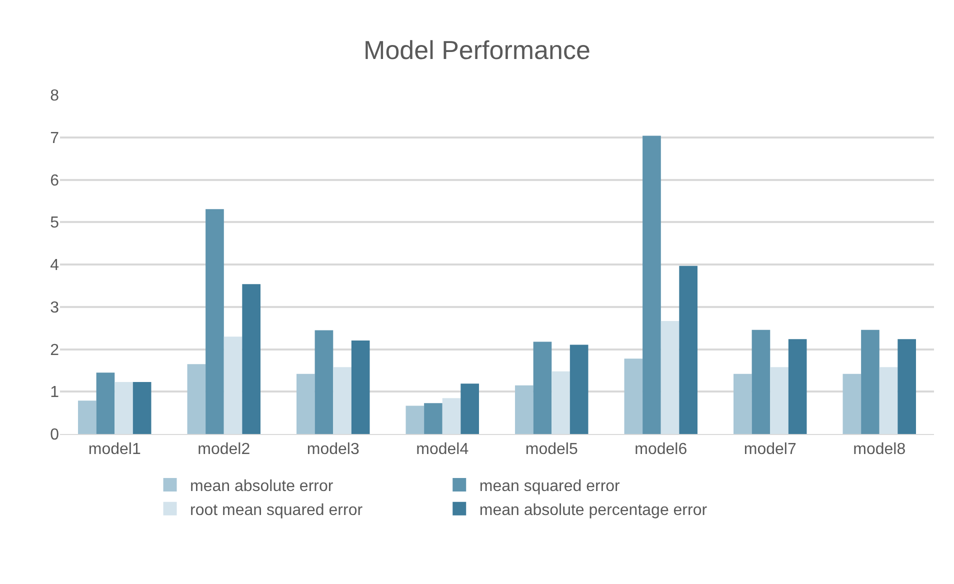  What do you see at coordinates (770, 449) in the screenshot?
I see `x-tick-label: model7` at bounding box center [770, 449].